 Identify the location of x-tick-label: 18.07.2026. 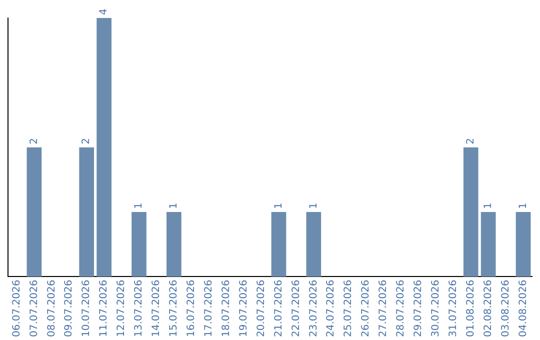
(226, 309).